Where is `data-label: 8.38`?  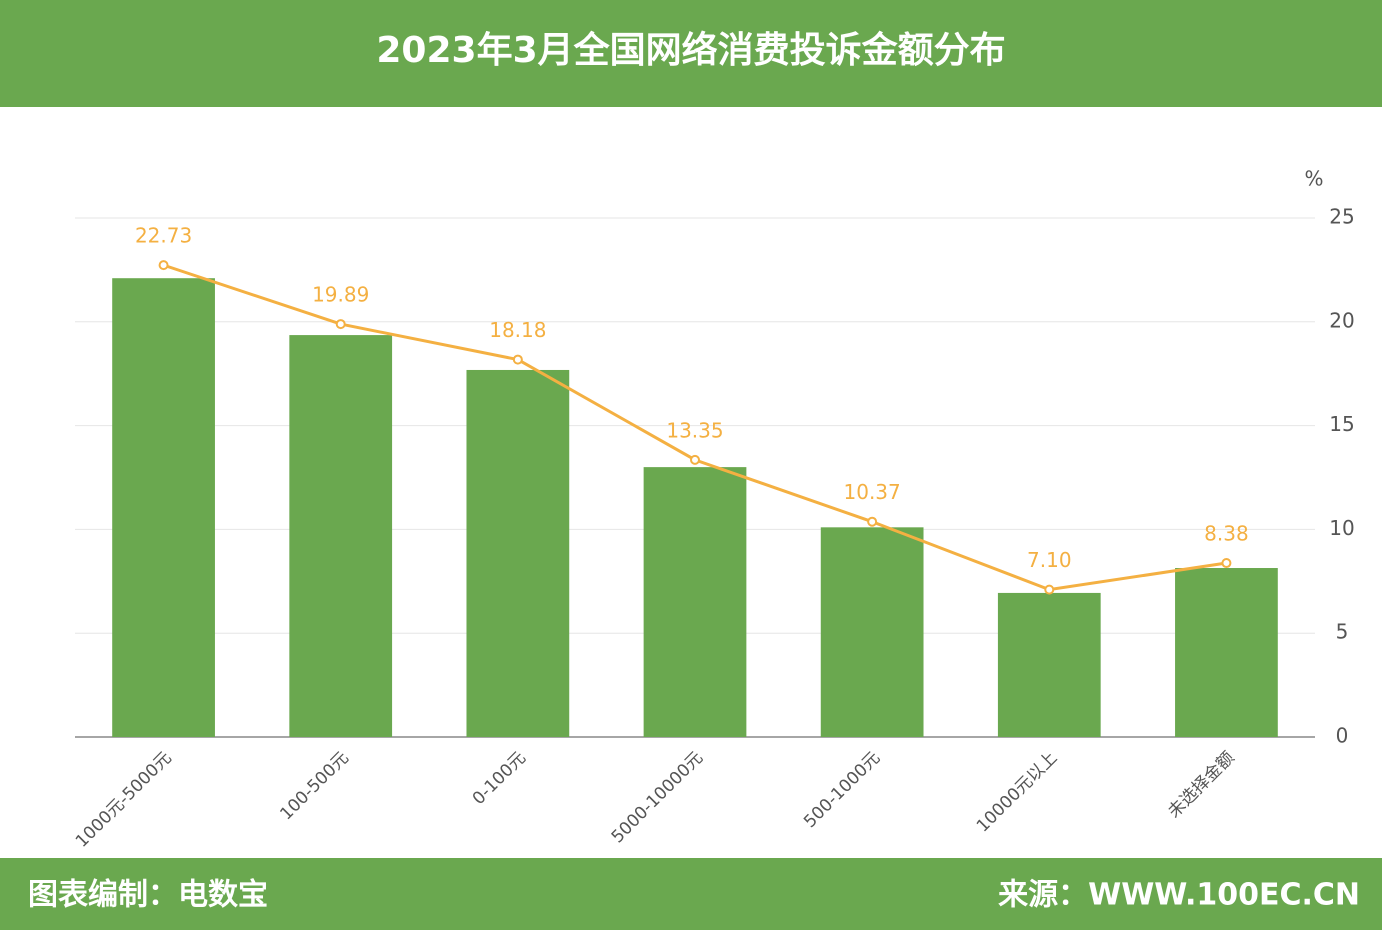
data-label: 8.38 is located at coordinates (1226, 534).